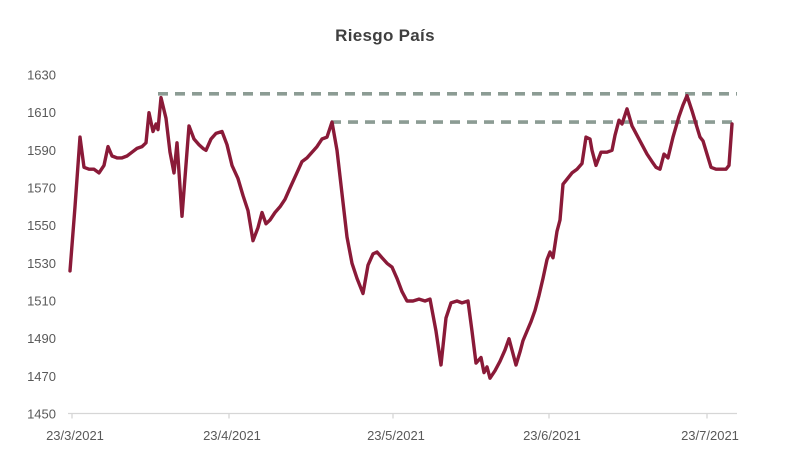 The width and height of the screenshot is (800, 467). Describe the element at coordinates (710, 435) in the screenshot. I see `x-axis-tick-label: 23/7/2021` at that location.